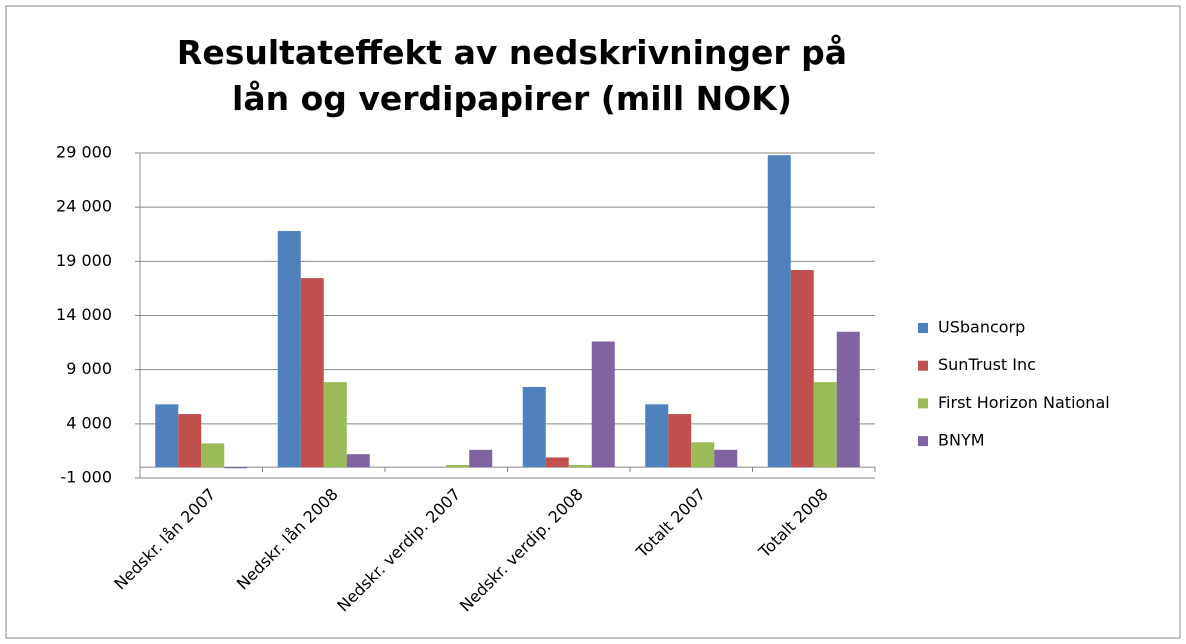 The image size is (1186, 644). What do you see at coordinates (89, 368) in the screenshot?
I see `y-tick-label: 9 000` at bounding box center [89, 368].